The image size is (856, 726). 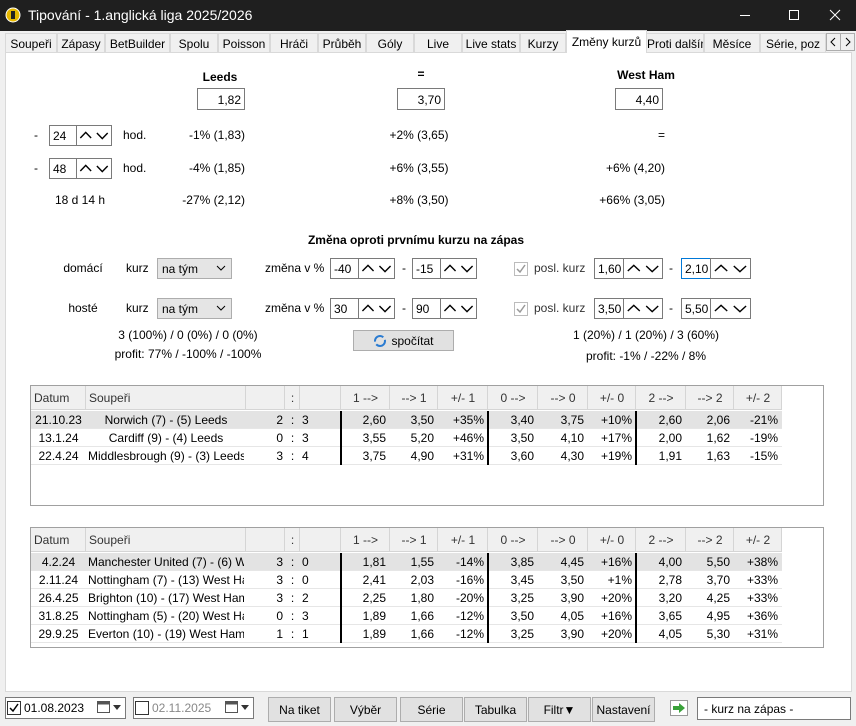 What do you see at coordinates (422, 616) in the screenshot?
I see `cell: 1,66` at bounding box center [422, 616].